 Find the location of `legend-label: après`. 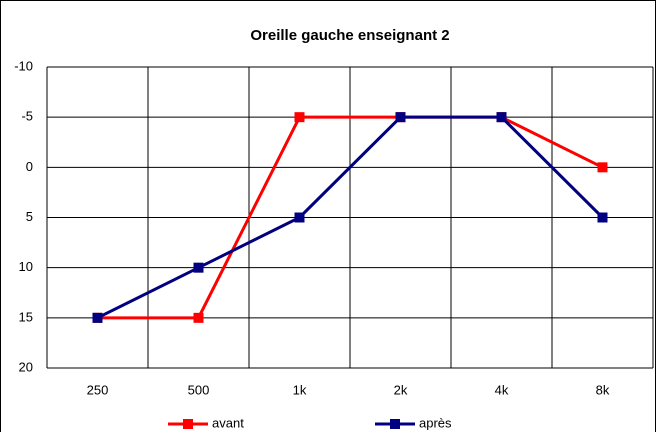

legend-label: après is located at coordinates (435, 422).